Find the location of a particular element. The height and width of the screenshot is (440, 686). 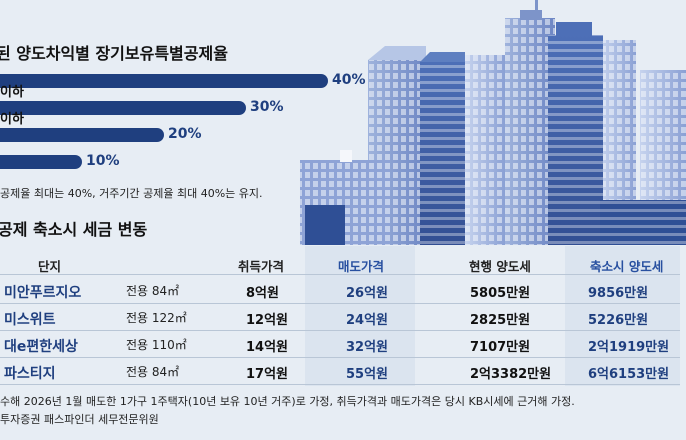

cell-current-tax: 2825만원 is located at coordinates (500, 320).